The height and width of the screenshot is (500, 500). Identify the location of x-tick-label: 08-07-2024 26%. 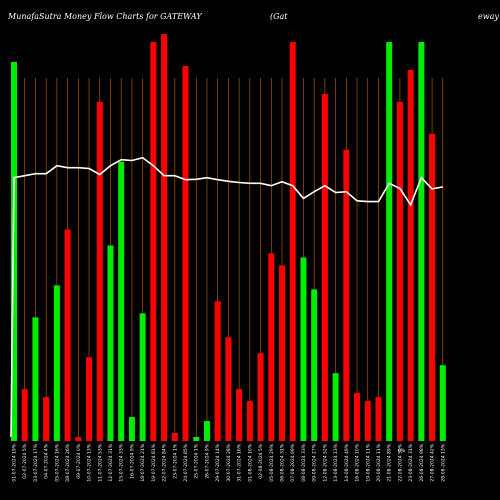
(68, 462).